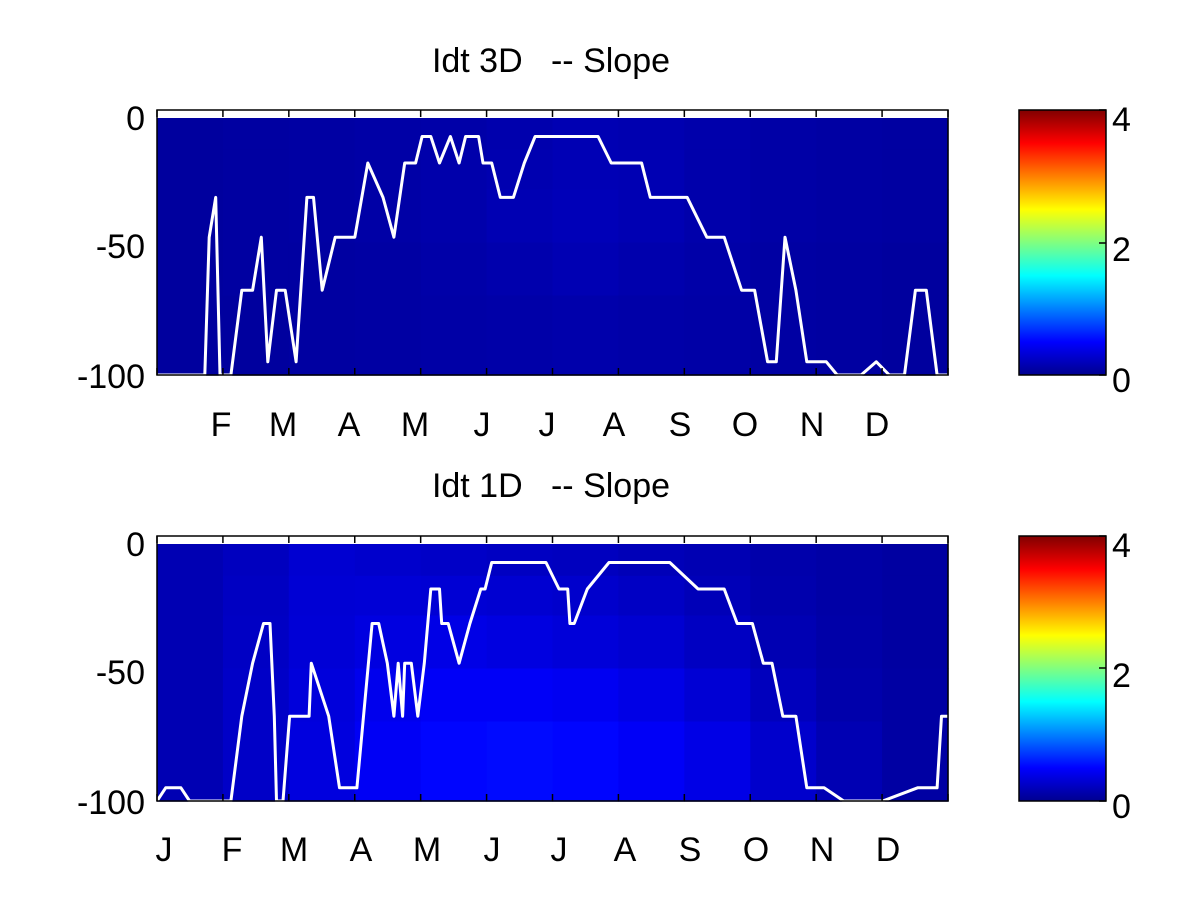 The width and height of the screenshot is (1200, 900). What do you see at coordinates (551, 61) in the screenshot?
I see `chart-title: Idt 3D -- Slope` at bounding box center [551, 61].